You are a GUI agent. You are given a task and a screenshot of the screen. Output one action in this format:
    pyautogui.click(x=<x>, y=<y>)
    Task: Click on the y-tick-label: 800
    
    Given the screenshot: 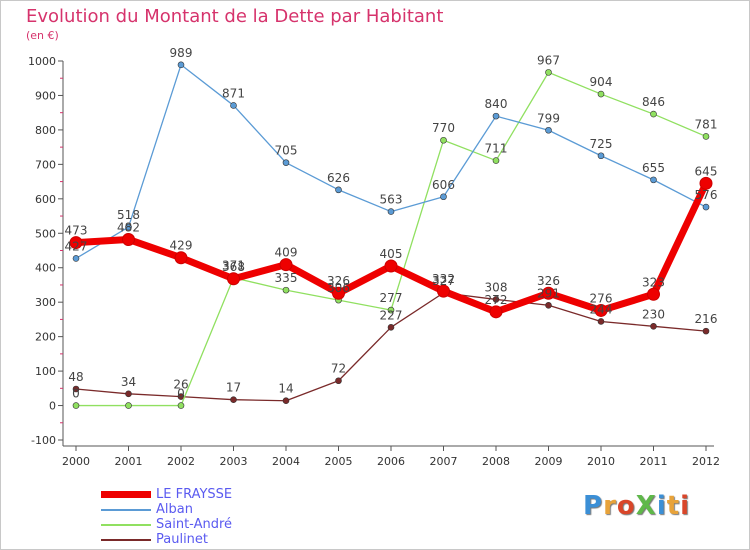 What is the action you would take?
    pyautogui.click(x=45, y=130)
    